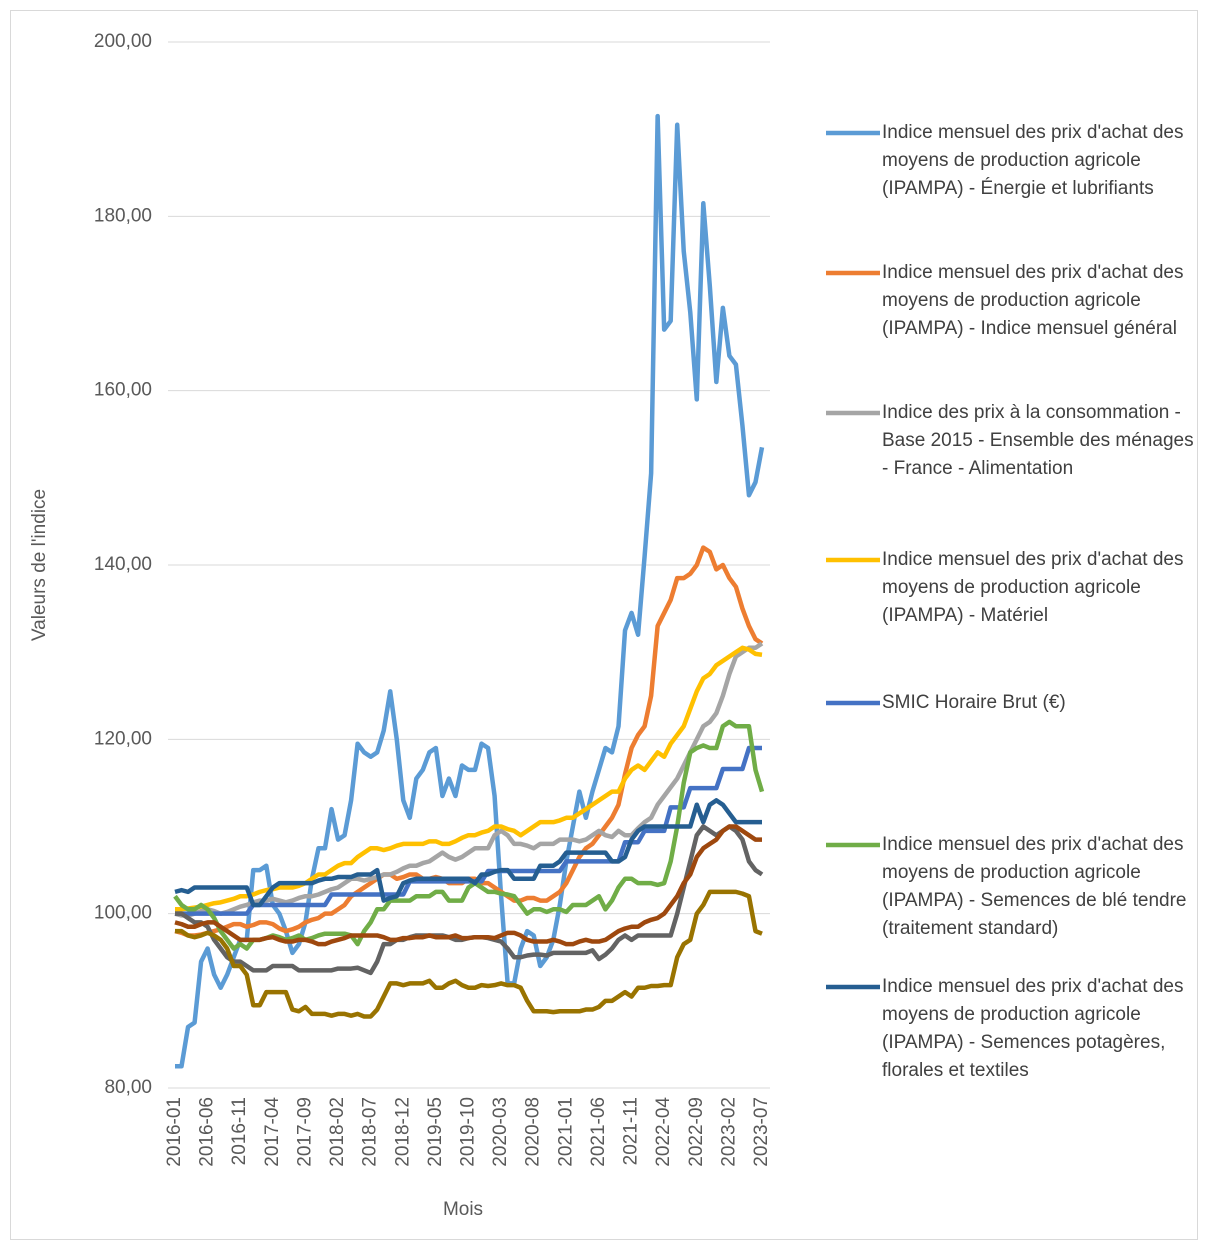 This screenshot has height=1250, width=1209. I want to click on y-axis-label: Valeurs de l'indice, so click(39, 565).